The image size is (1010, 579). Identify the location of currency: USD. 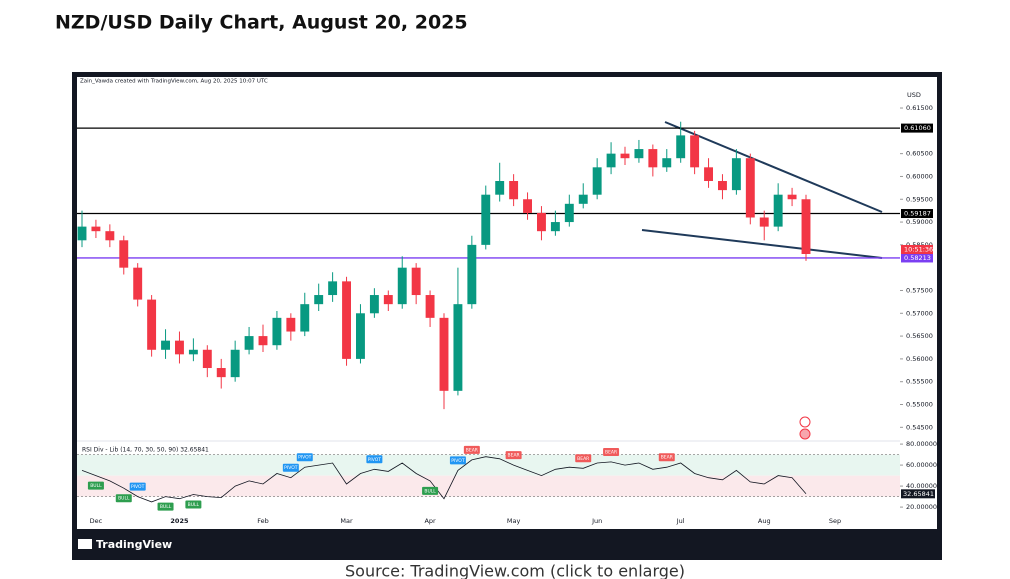
(914, 95).